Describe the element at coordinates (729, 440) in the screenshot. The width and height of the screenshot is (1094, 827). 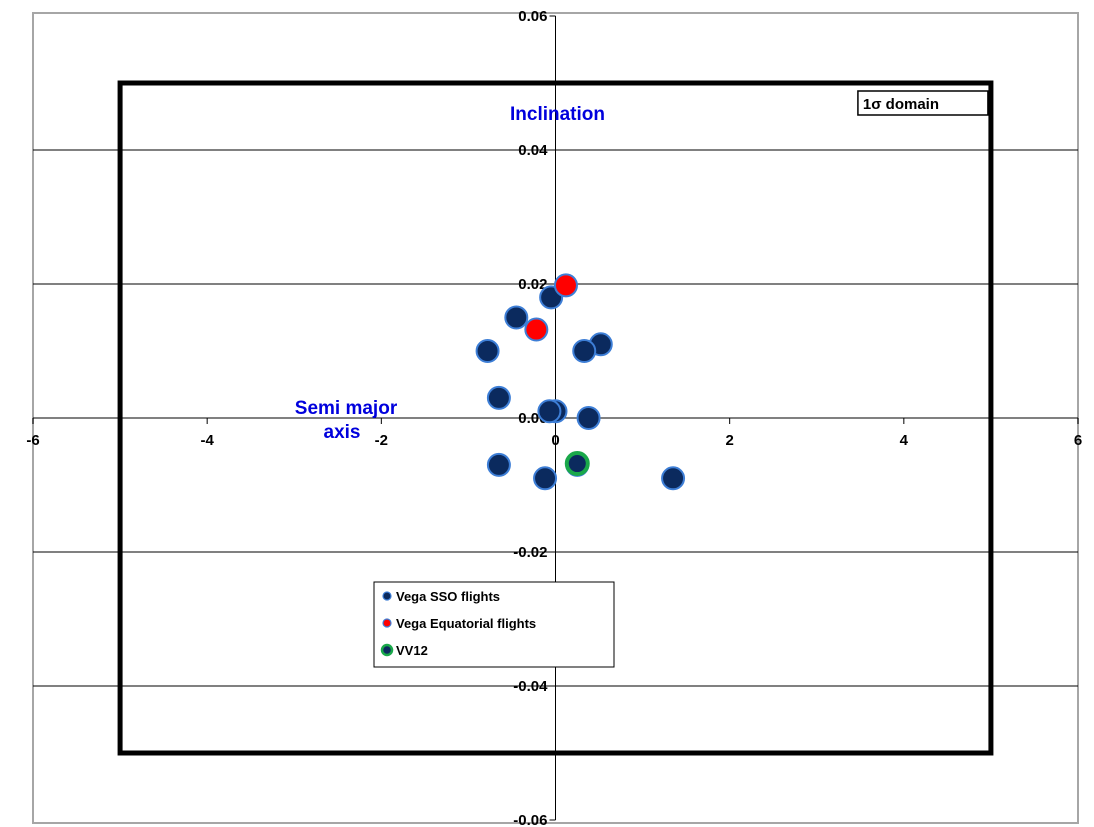
I see `x-tick-label: 2` at that location.